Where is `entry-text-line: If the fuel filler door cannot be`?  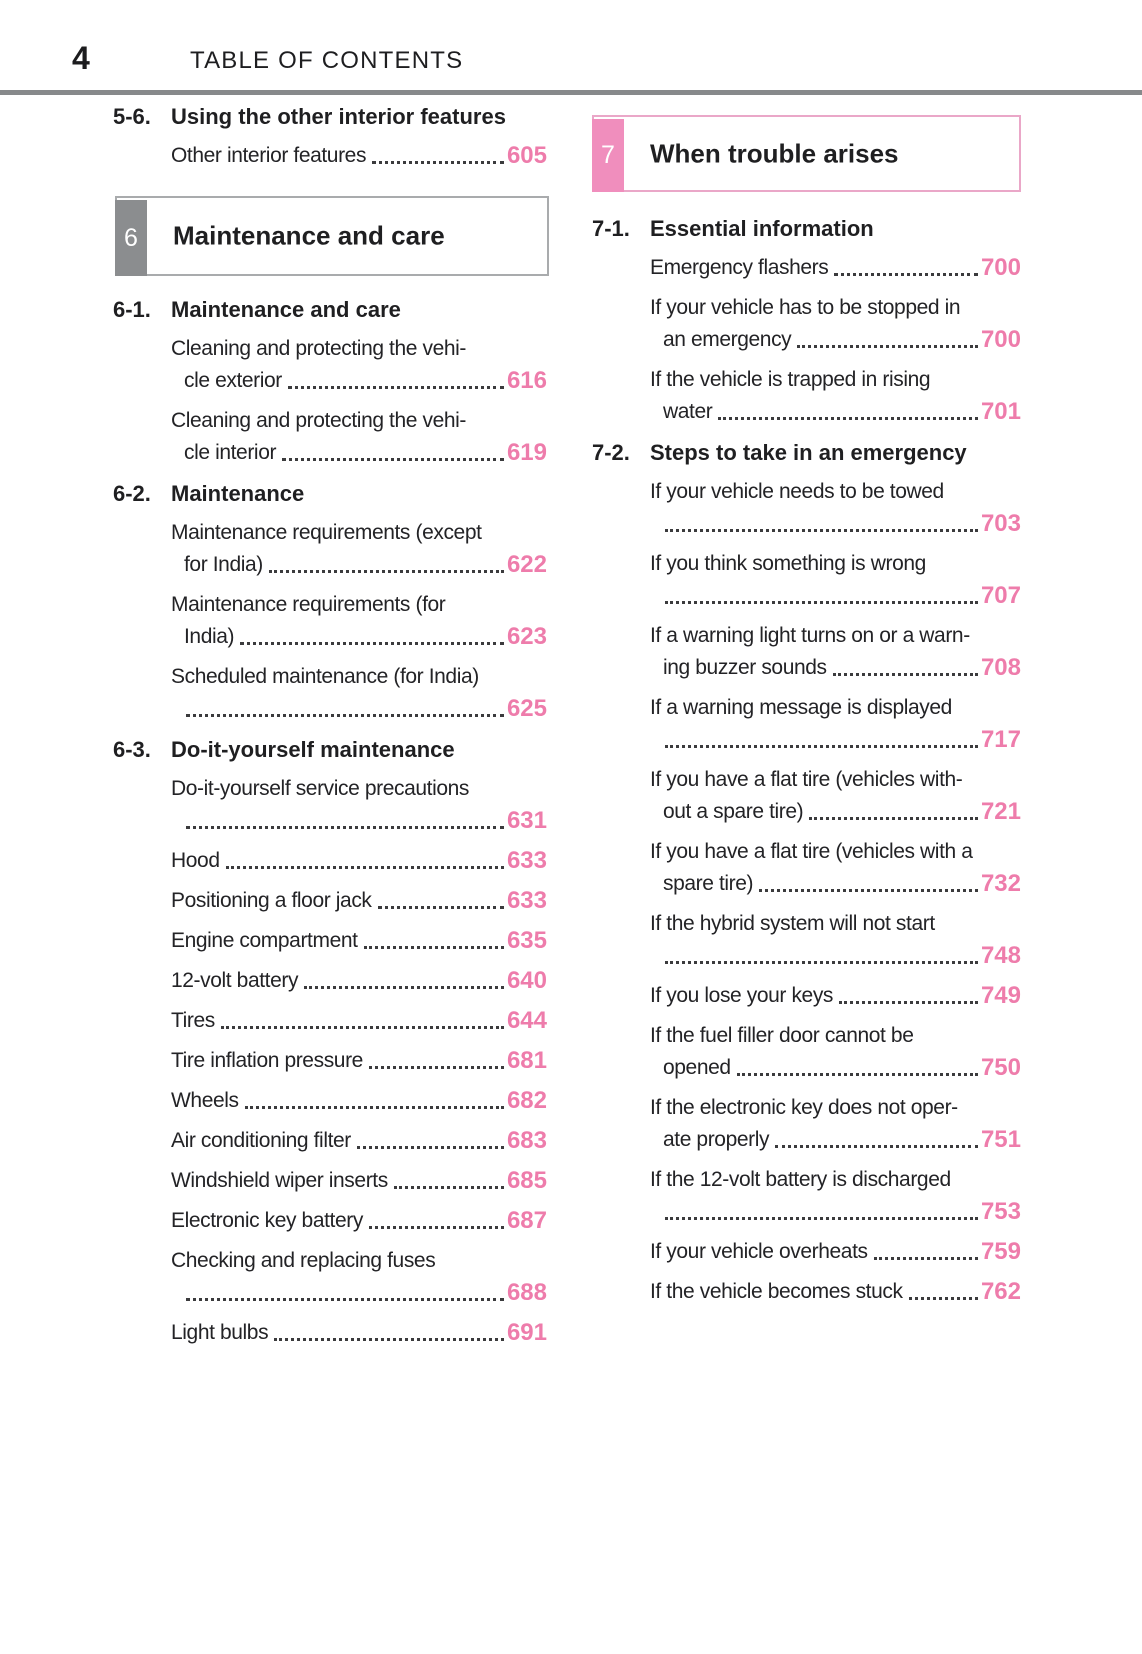
entry-text-line: If the fuel filler door cannot be is located at coordinates (782, 1035).